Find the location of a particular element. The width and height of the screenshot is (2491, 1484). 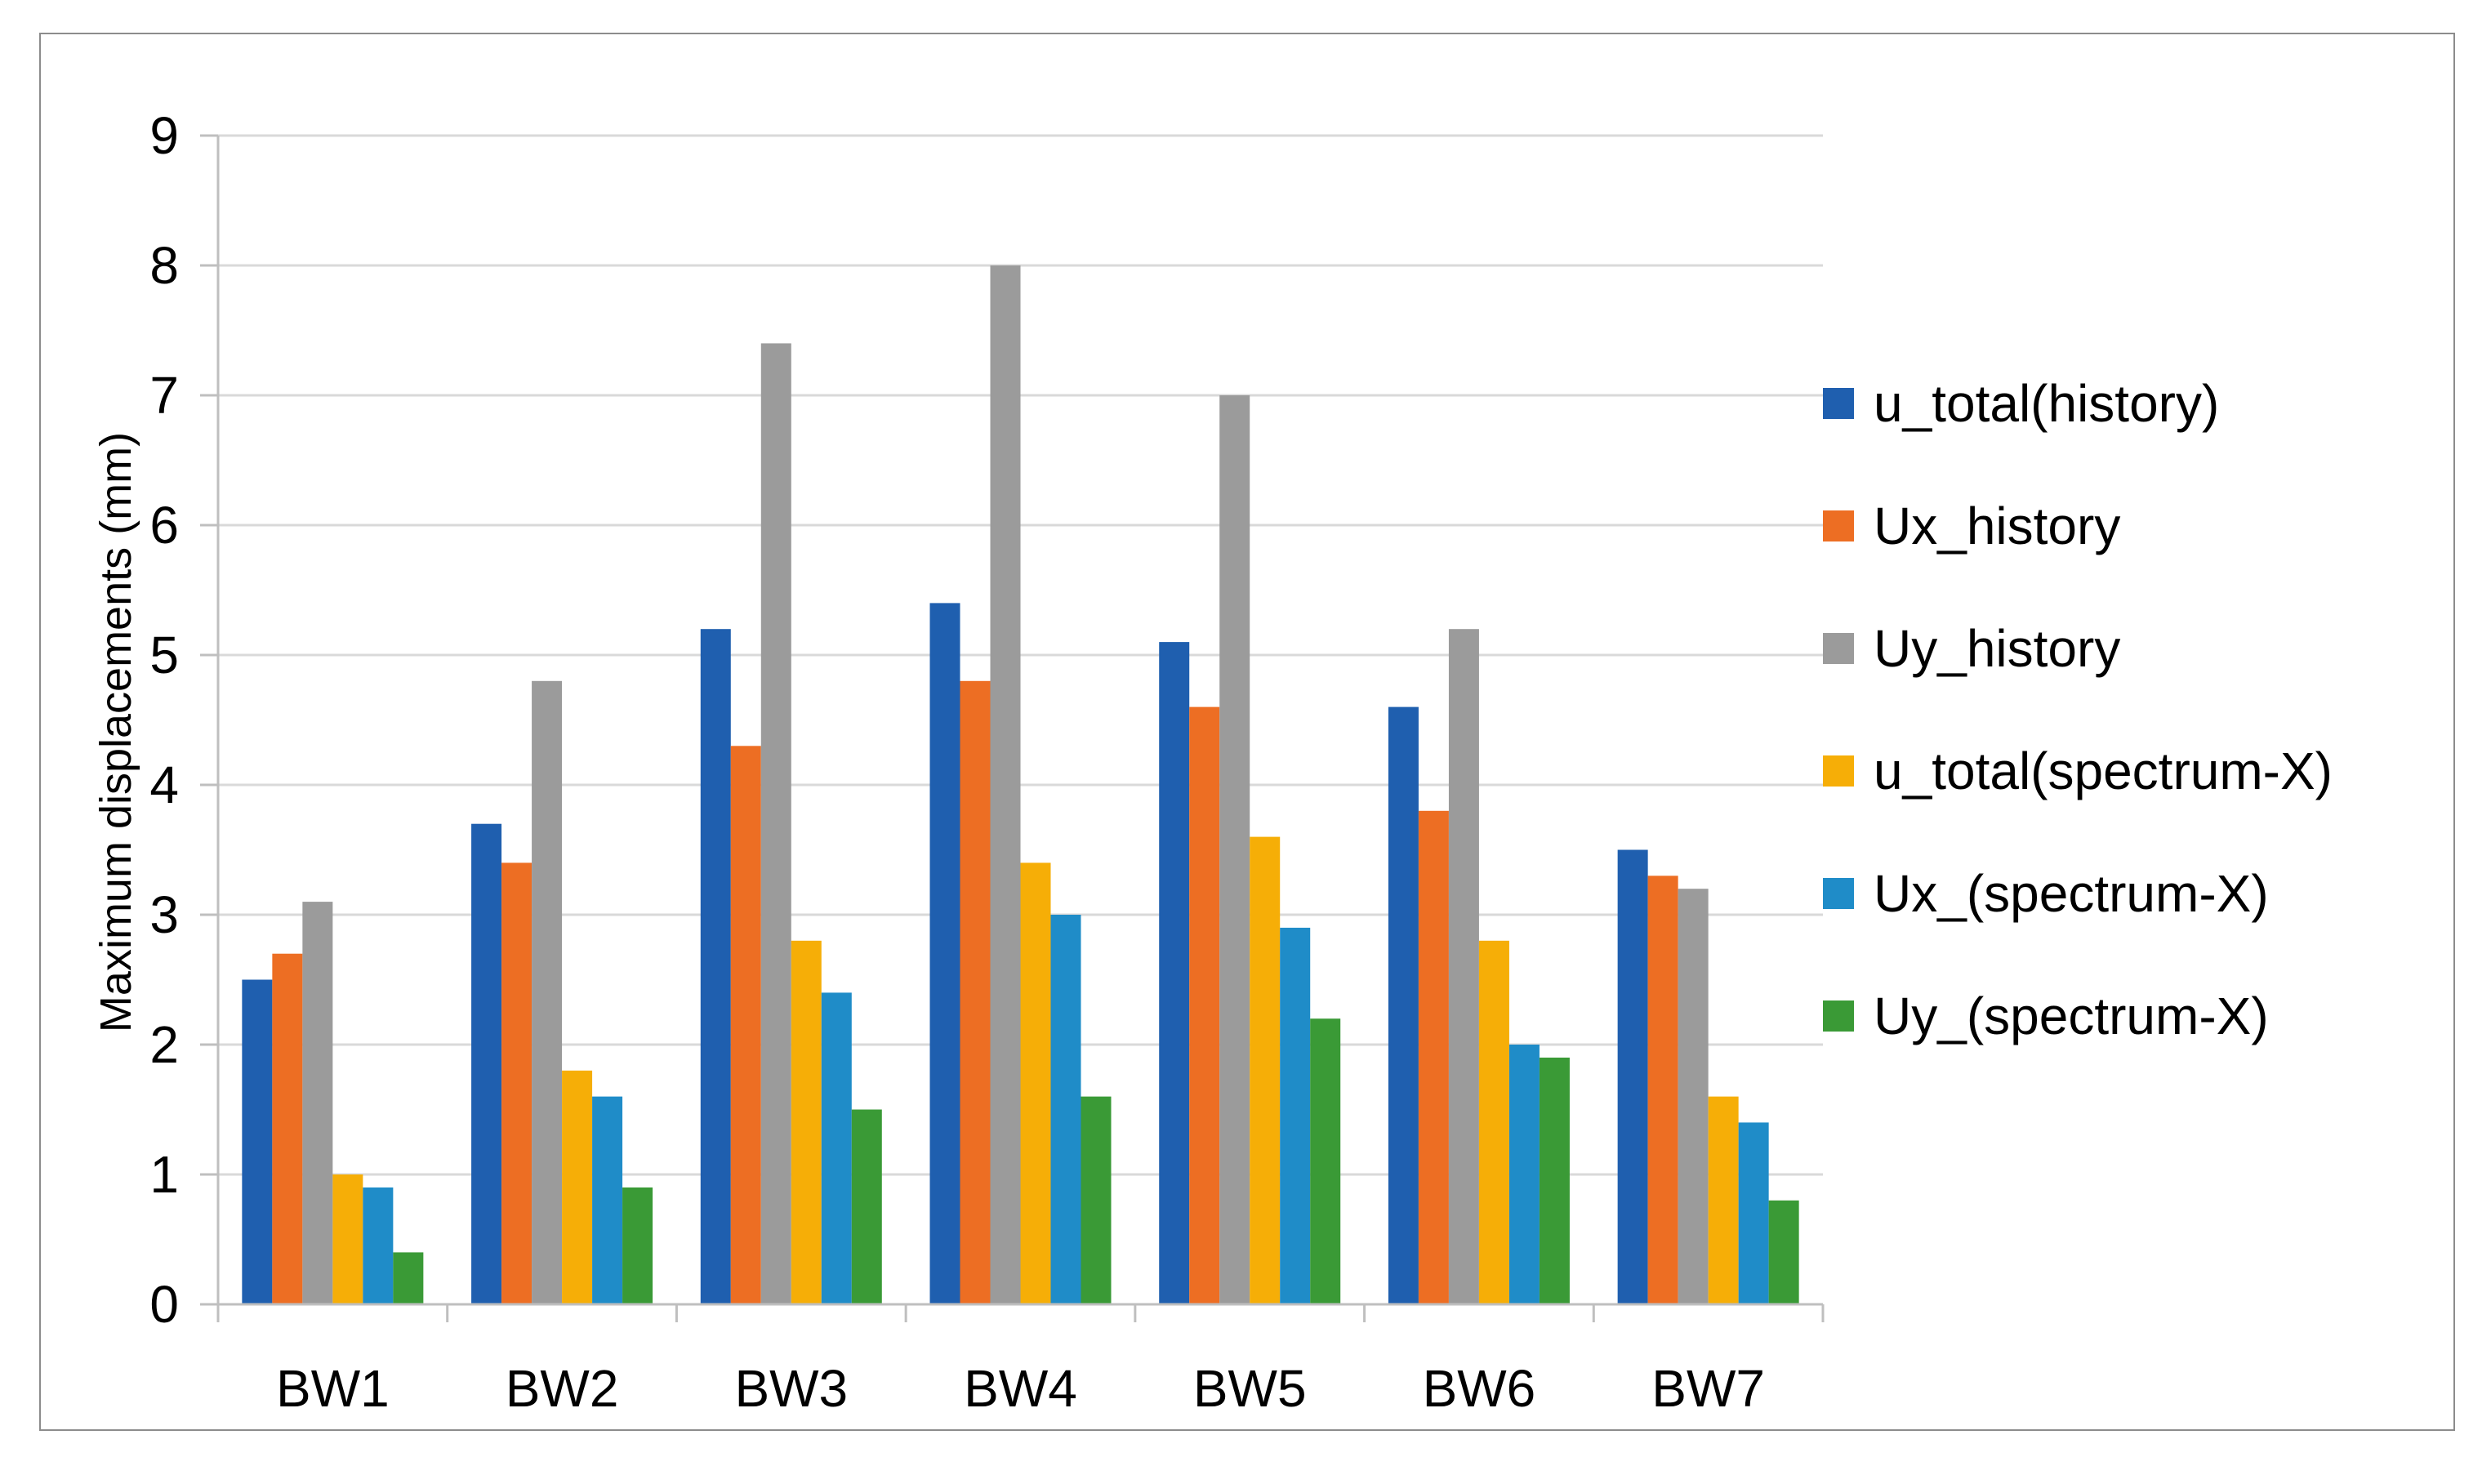

y-tick-label: 3 is located at coordinates (164, 914).